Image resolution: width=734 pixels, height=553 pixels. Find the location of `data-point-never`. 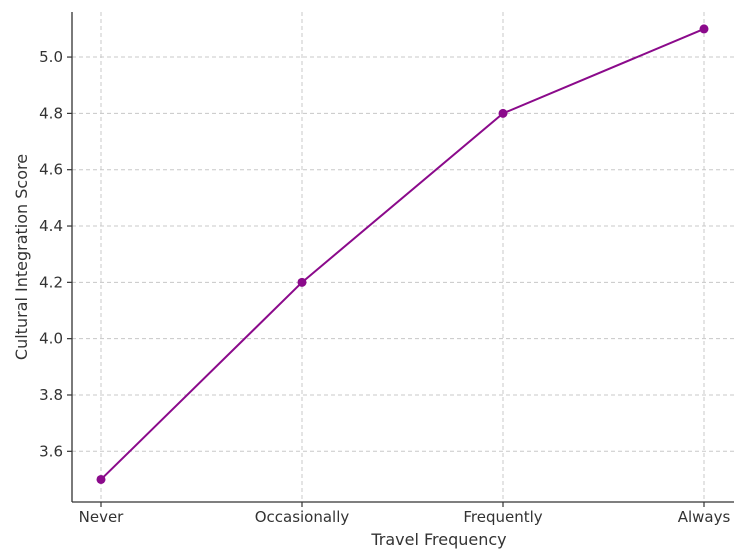

data-point-never is located at coordinates (101, 479).